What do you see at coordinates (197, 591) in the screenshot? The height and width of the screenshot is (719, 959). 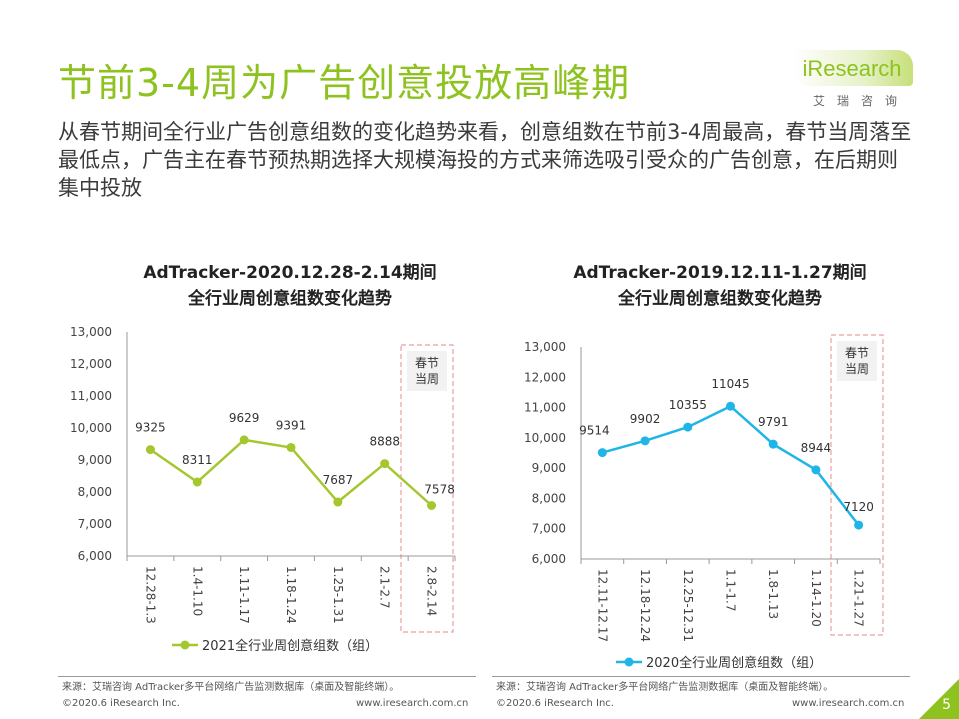 I see `chart1-x-tick-label: 1.4-1.10` at bounding box center [197, 591].